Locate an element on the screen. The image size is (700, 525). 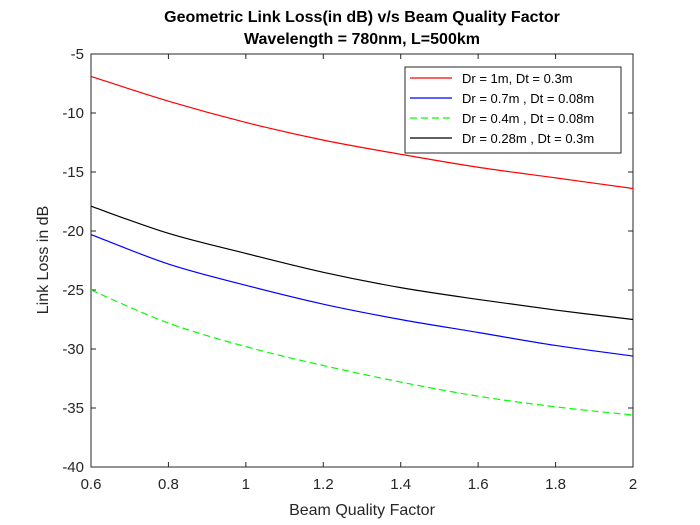
x-tick-label: 1.6 is located at coordinates (478, 484).